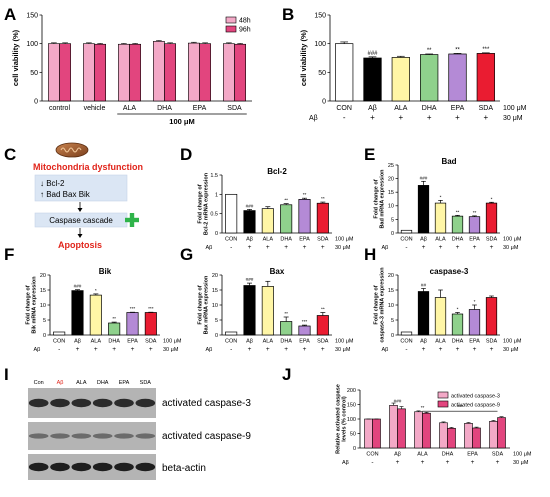 Image resolution: width=550 pixels, height=497 pixels. What do you see at coordinates (229, 72) in the screenshot?
I see `bar-sda-48h` at bounding box center [229, 72].